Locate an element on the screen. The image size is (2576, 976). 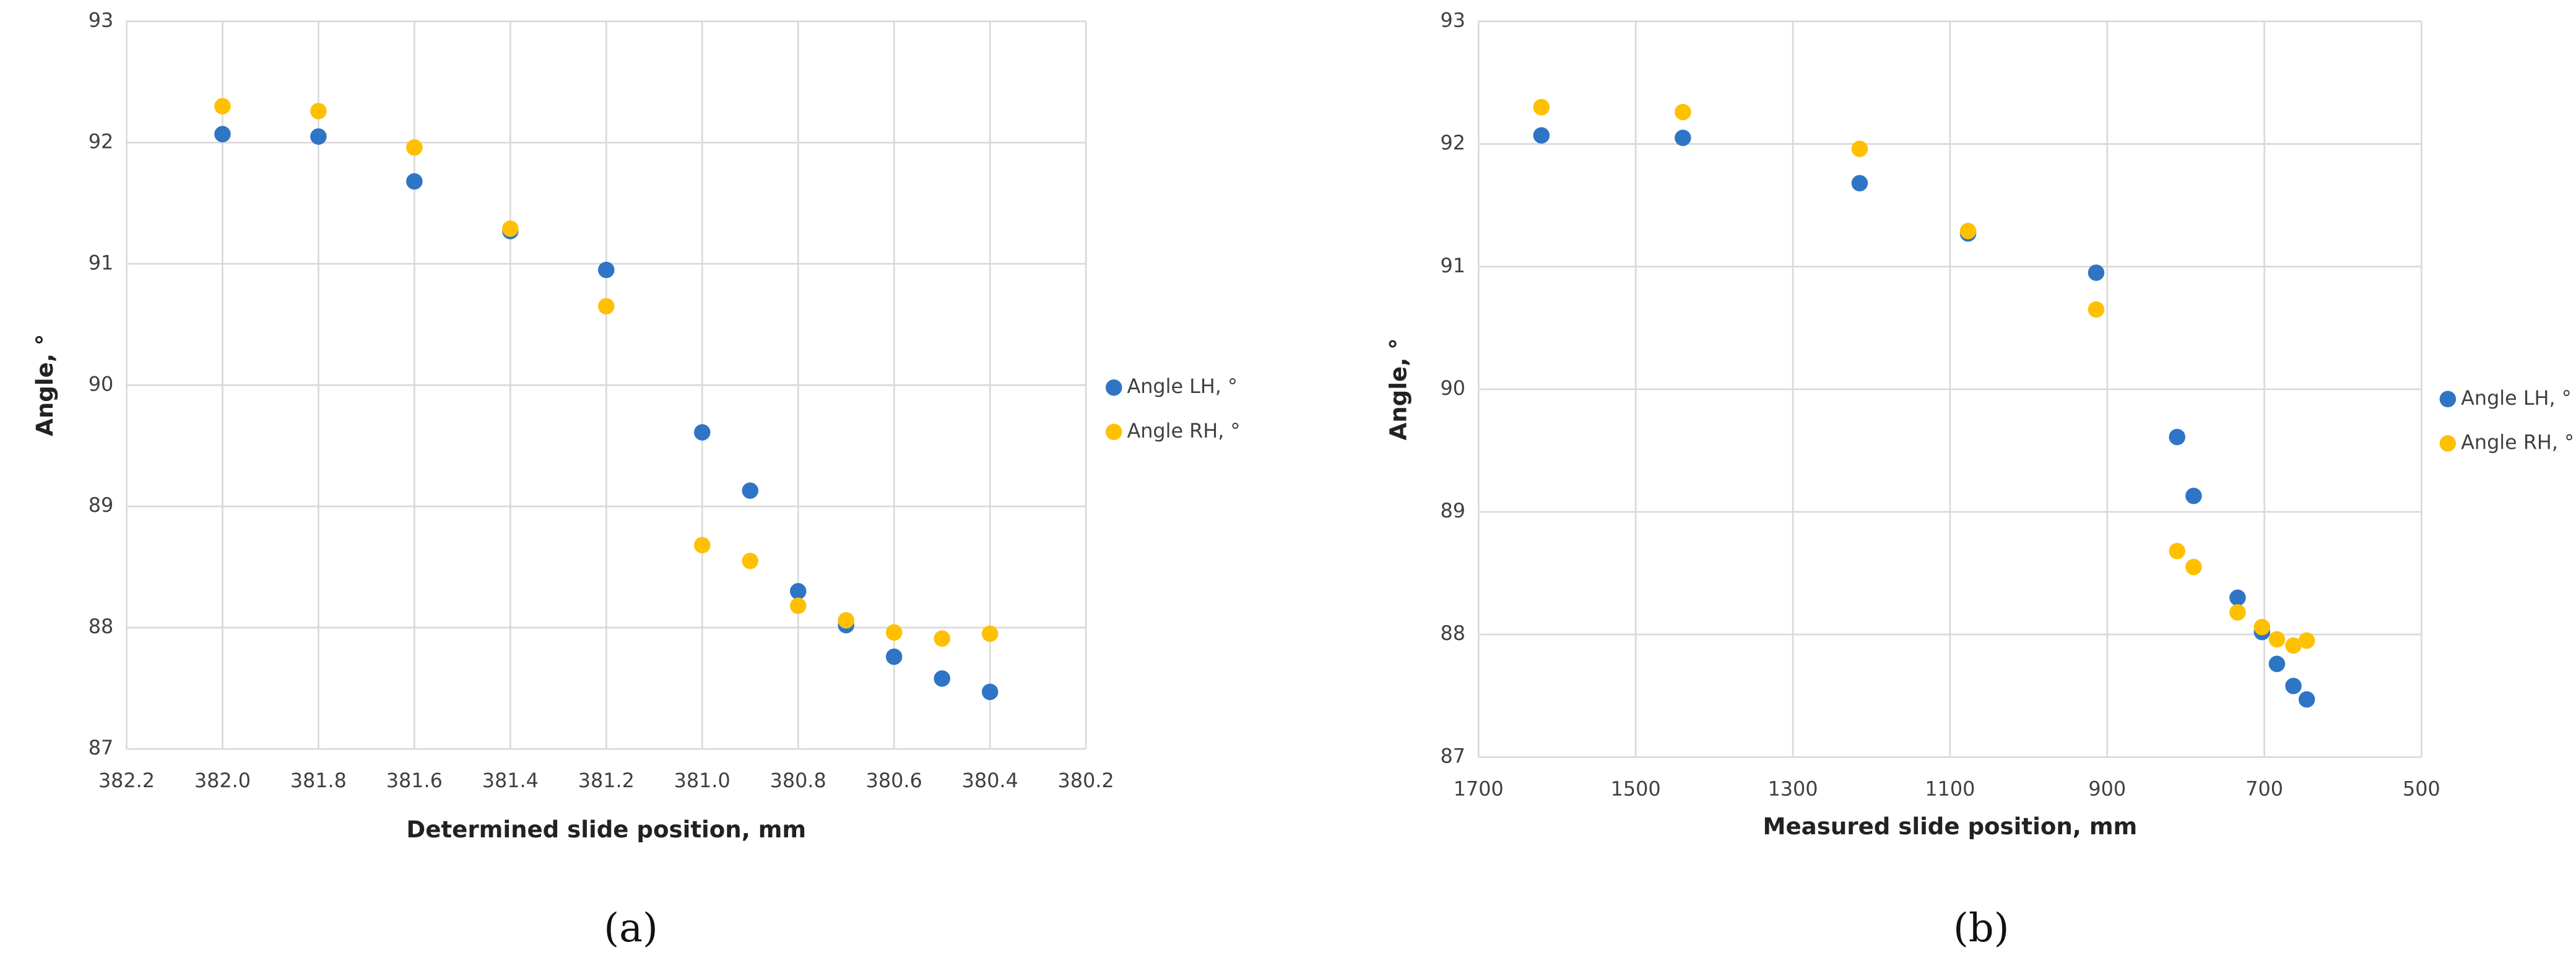
x-tick-label: 381.4 is located at coordinates (510, 780).